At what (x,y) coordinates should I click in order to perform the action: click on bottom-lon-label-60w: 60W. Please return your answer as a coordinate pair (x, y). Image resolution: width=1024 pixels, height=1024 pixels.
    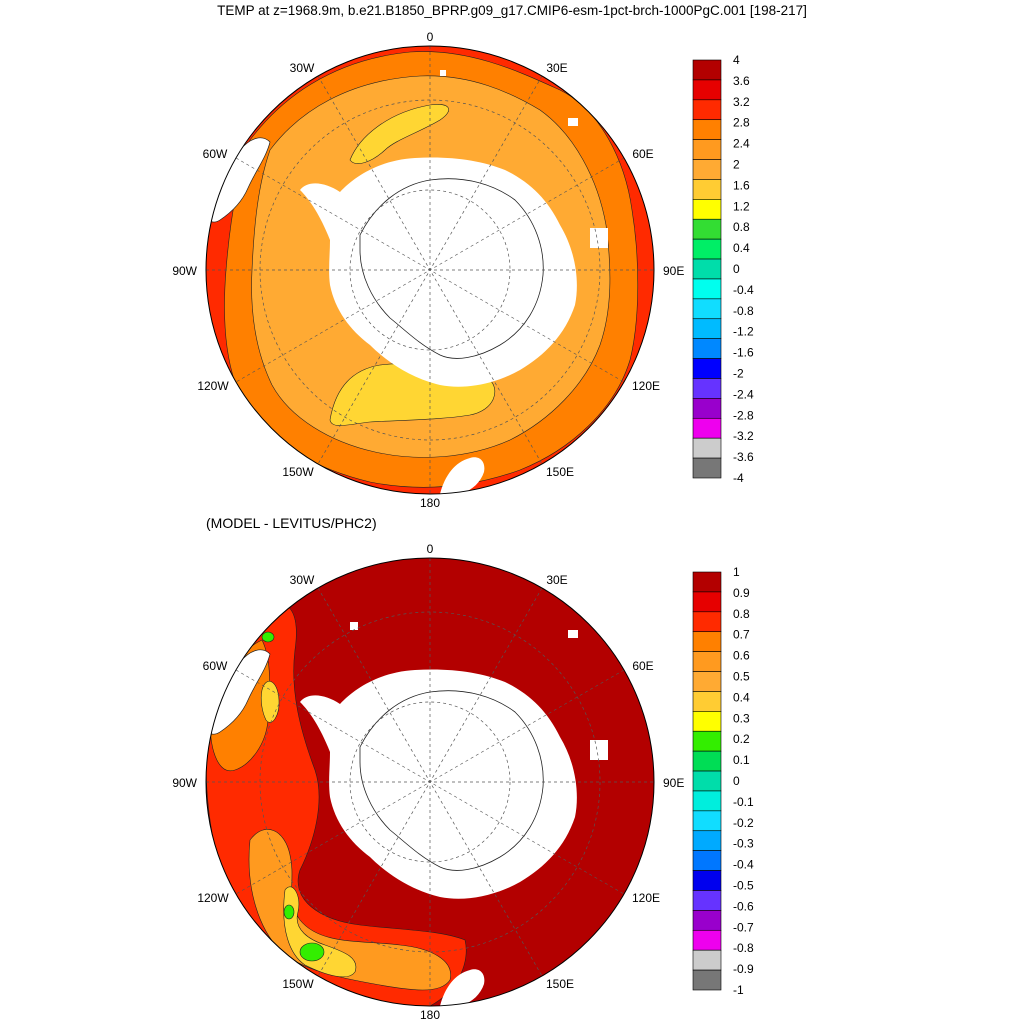
    Looking at the image, I should click on (215, 666).